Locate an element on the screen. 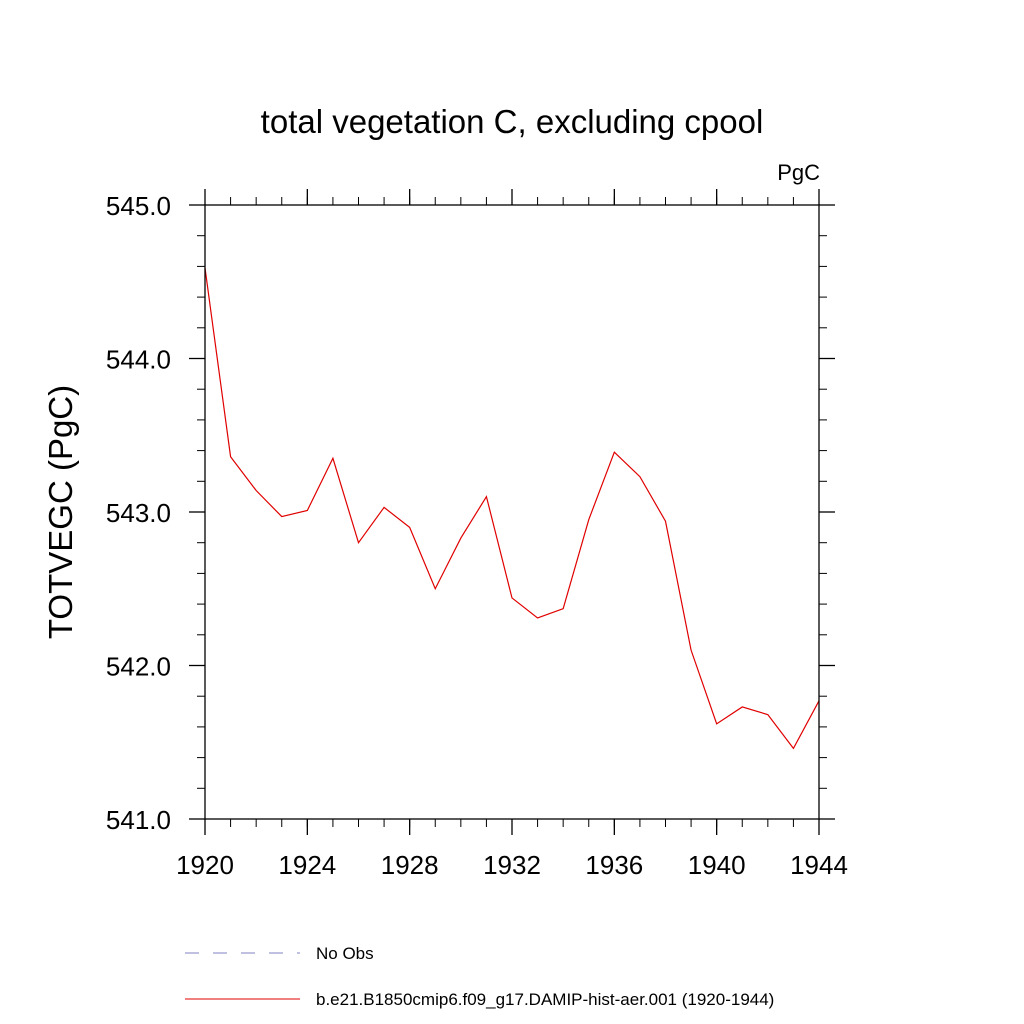 This screenshot has width=1024, height=1024. legend-label-no-obs: No Obs is located at coordinates (345, 953).